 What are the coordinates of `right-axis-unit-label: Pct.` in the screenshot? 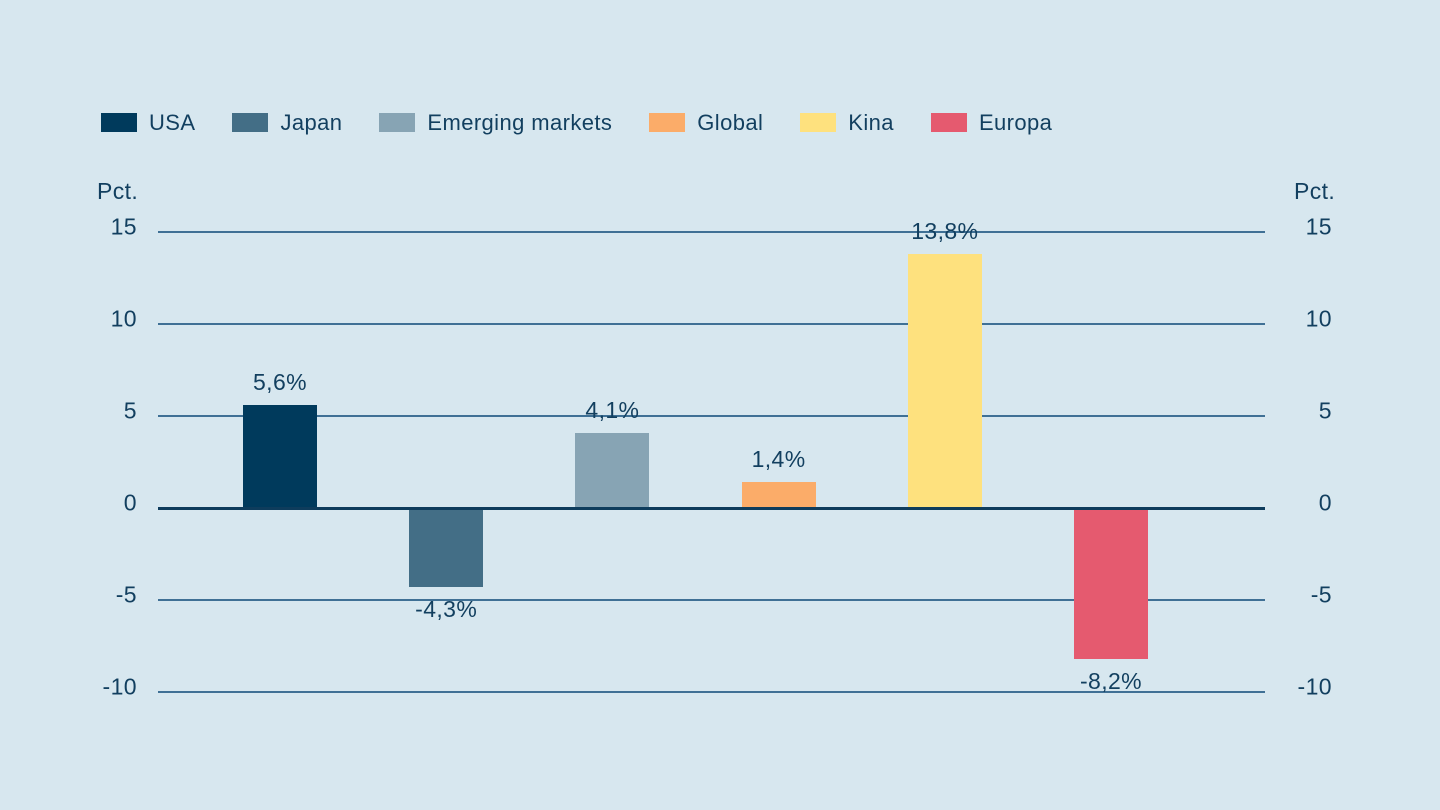 It's located at (1315, 191).